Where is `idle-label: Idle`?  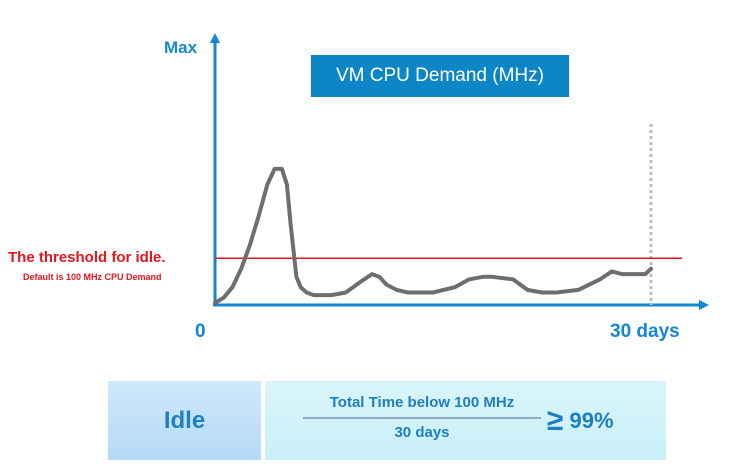 idle-label: Idle is located at coordinates (184, 420).